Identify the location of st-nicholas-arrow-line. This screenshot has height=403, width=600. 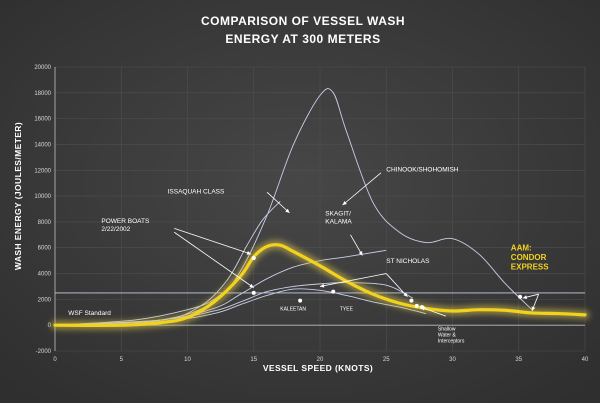
(353, 280).